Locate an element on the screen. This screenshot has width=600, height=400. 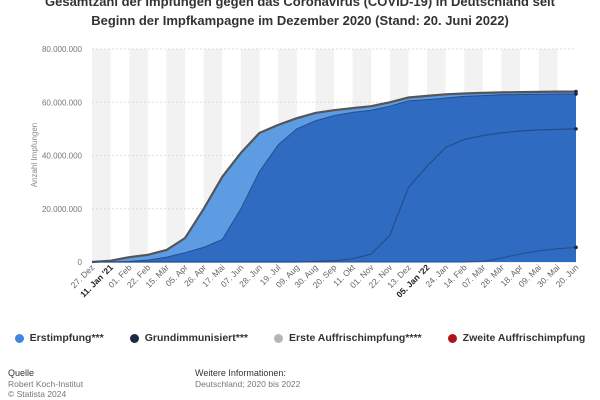
footer-source-line-2: © Statista 2024 is located at coordinates (37, 394).